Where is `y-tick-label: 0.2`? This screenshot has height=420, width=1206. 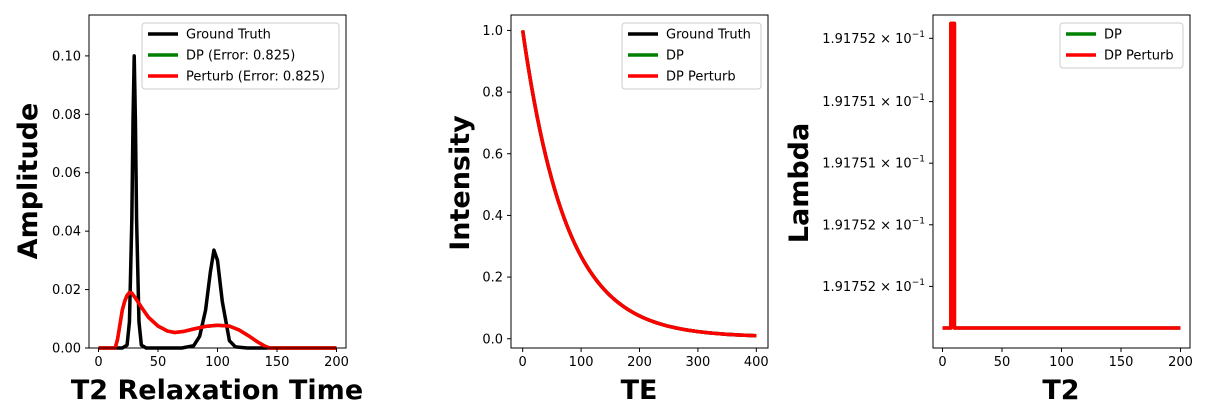 y-tick-label: 0.2 is located at coordinates (492, 278).